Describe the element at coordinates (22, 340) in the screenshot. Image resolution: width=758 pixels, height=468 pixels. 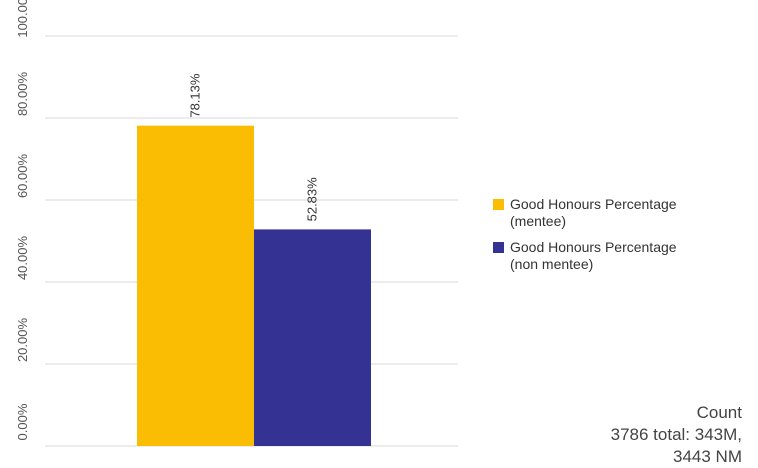
I see `y-tick-label: 20.00%` at that location.